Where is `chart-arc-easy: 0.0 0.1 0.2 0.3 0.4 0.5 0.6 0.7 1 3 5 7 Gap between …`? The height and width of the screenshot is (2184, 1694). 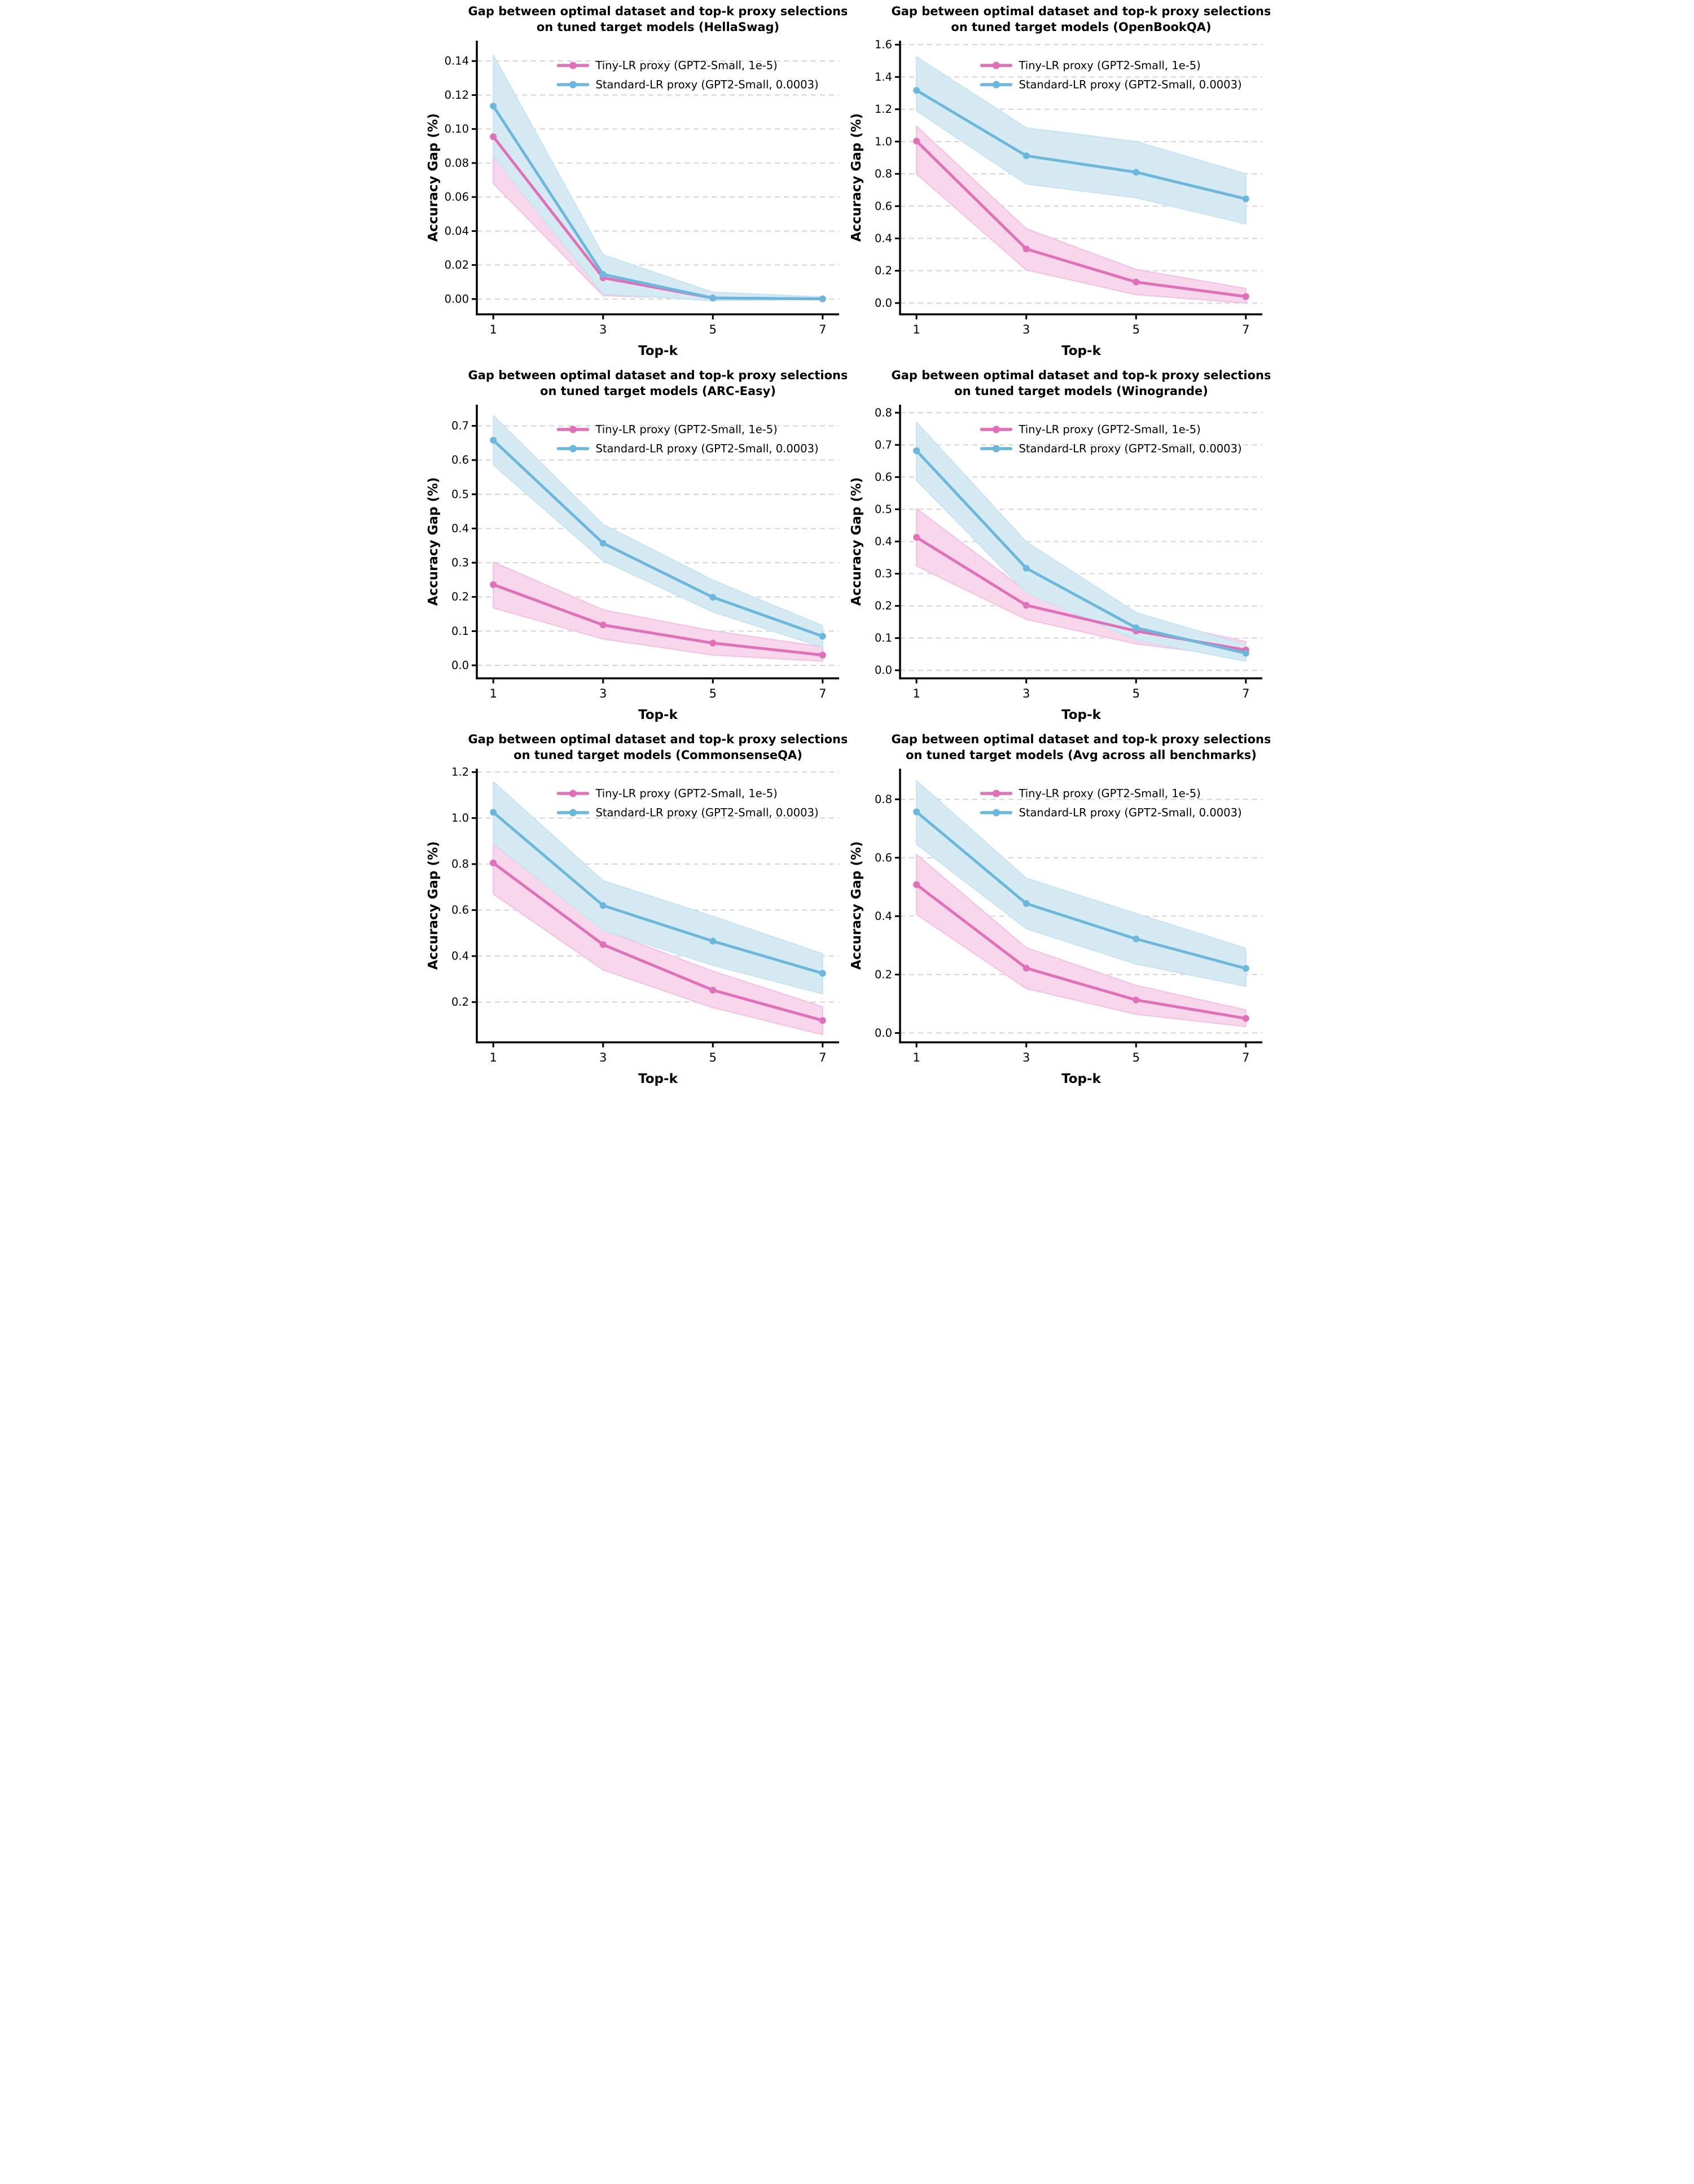 chart-arc-easy: 0.0 0.1 0.2 0.3 0.4 0.5 0.6 0.7 1 3 5 7 Gap between … is located at coordinates (636, 545).